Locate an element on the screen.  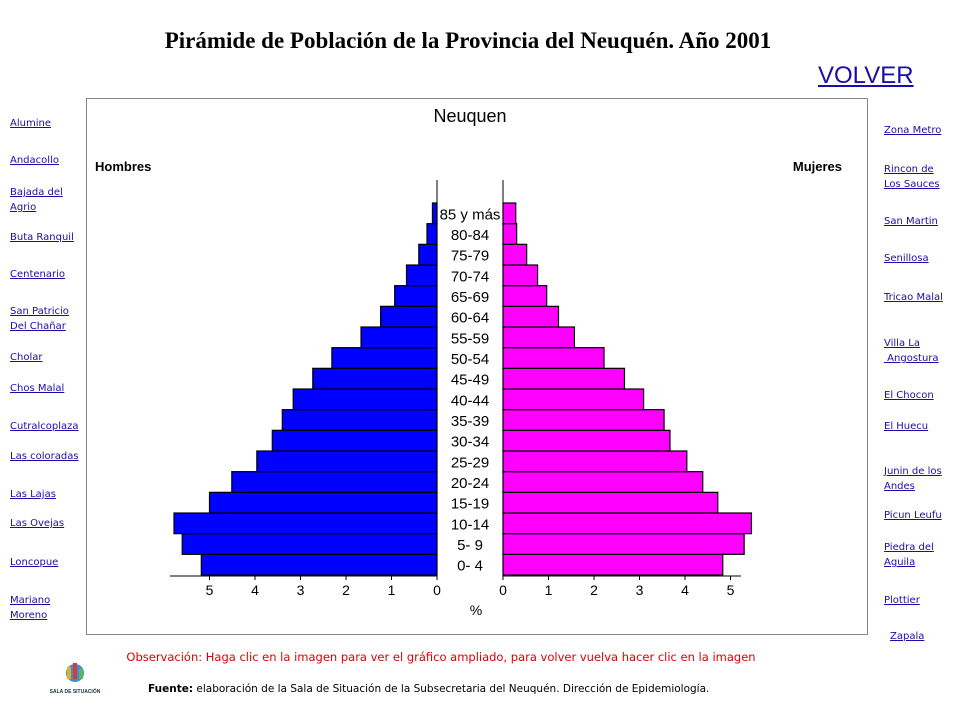
legend-left: Hombres is located at coordinates (123, 166).